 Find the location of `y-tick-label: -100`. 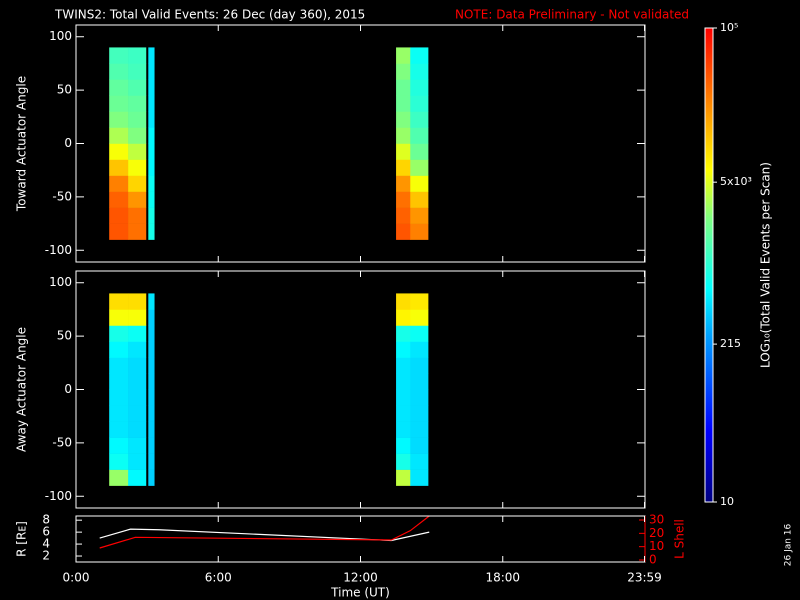

y-tick-label: -100 is located at coordinates (58, 250).